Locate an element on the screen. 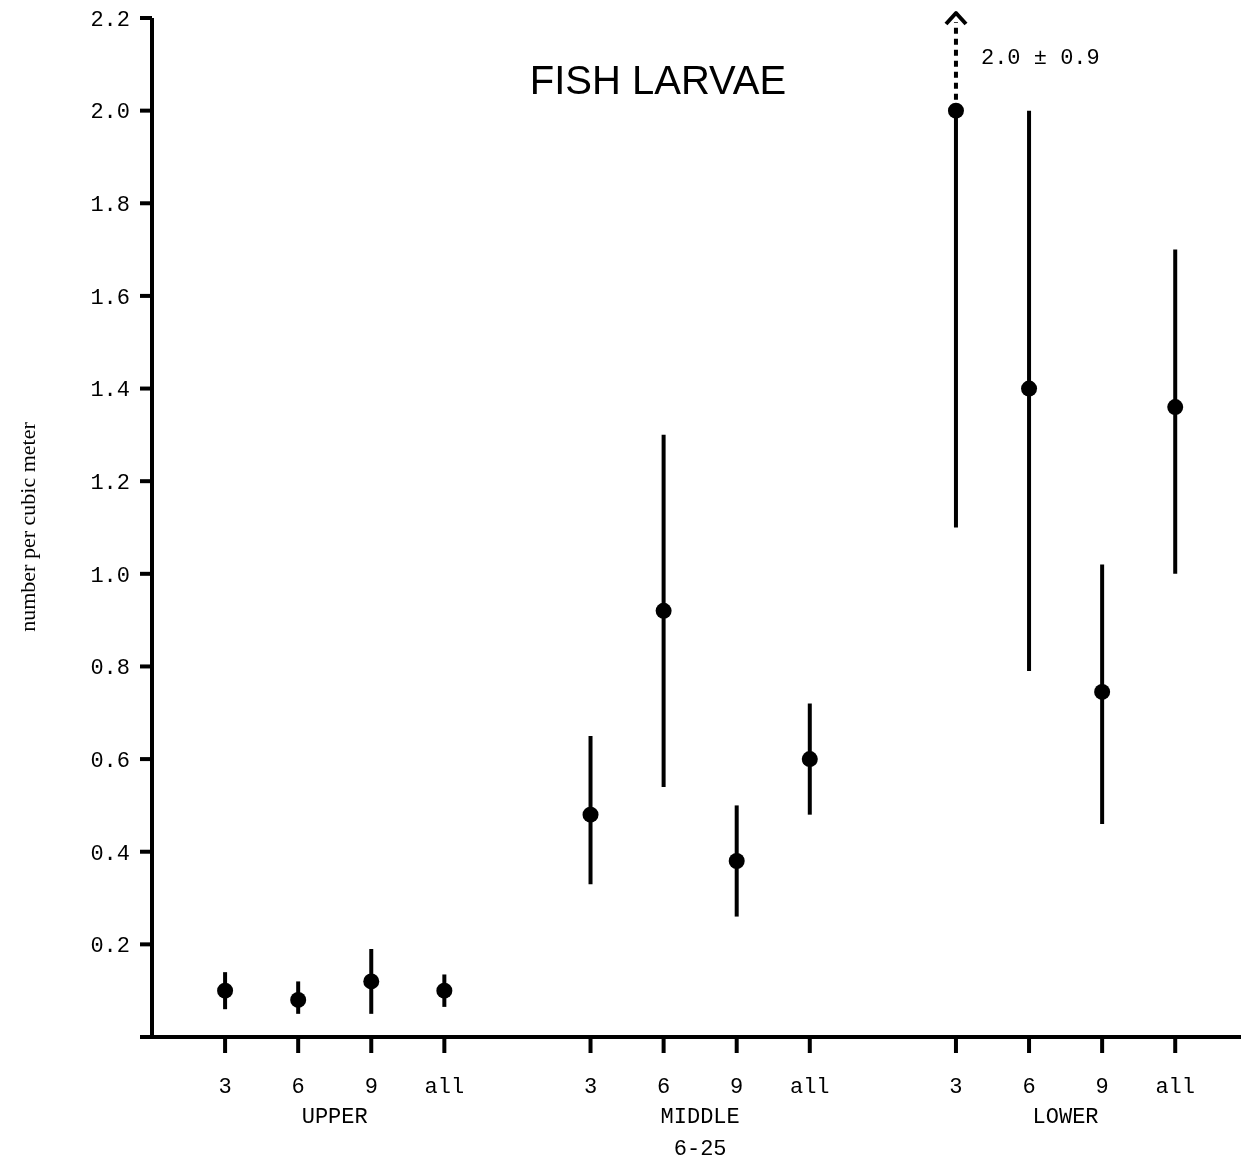 Image resolution: width=1249 pixels, height=1163 pixels. y-tick-label: 0.4 is located at coordinates (110, 854).